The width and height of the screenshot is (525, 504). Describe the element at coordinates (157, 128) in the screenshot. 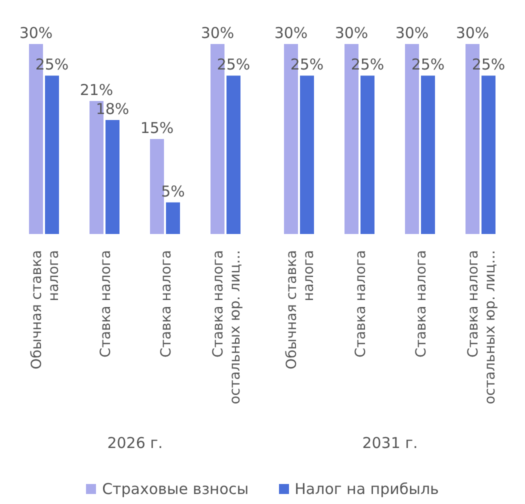

I see `data-label: 15%` at that location.